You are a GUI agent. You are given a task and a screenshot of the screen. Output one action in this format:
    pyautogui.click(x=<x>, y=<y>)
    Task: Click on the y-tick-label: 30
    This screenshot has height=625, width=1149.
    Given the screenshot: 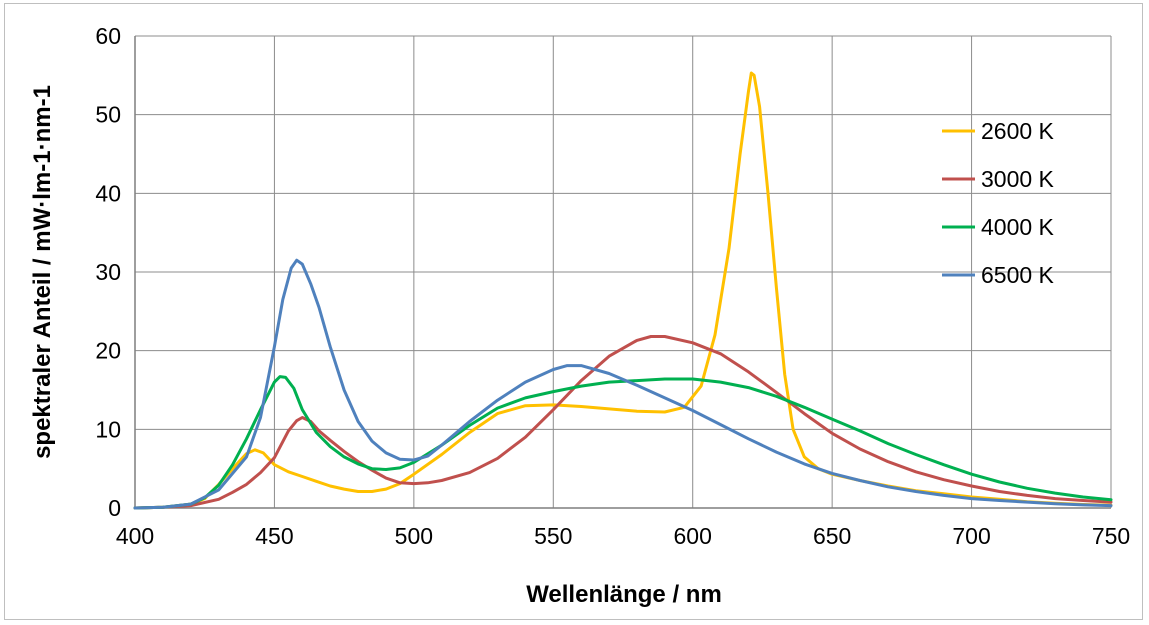 What is the action you would take?
    pyautogui.click(x=108, y=272)
    